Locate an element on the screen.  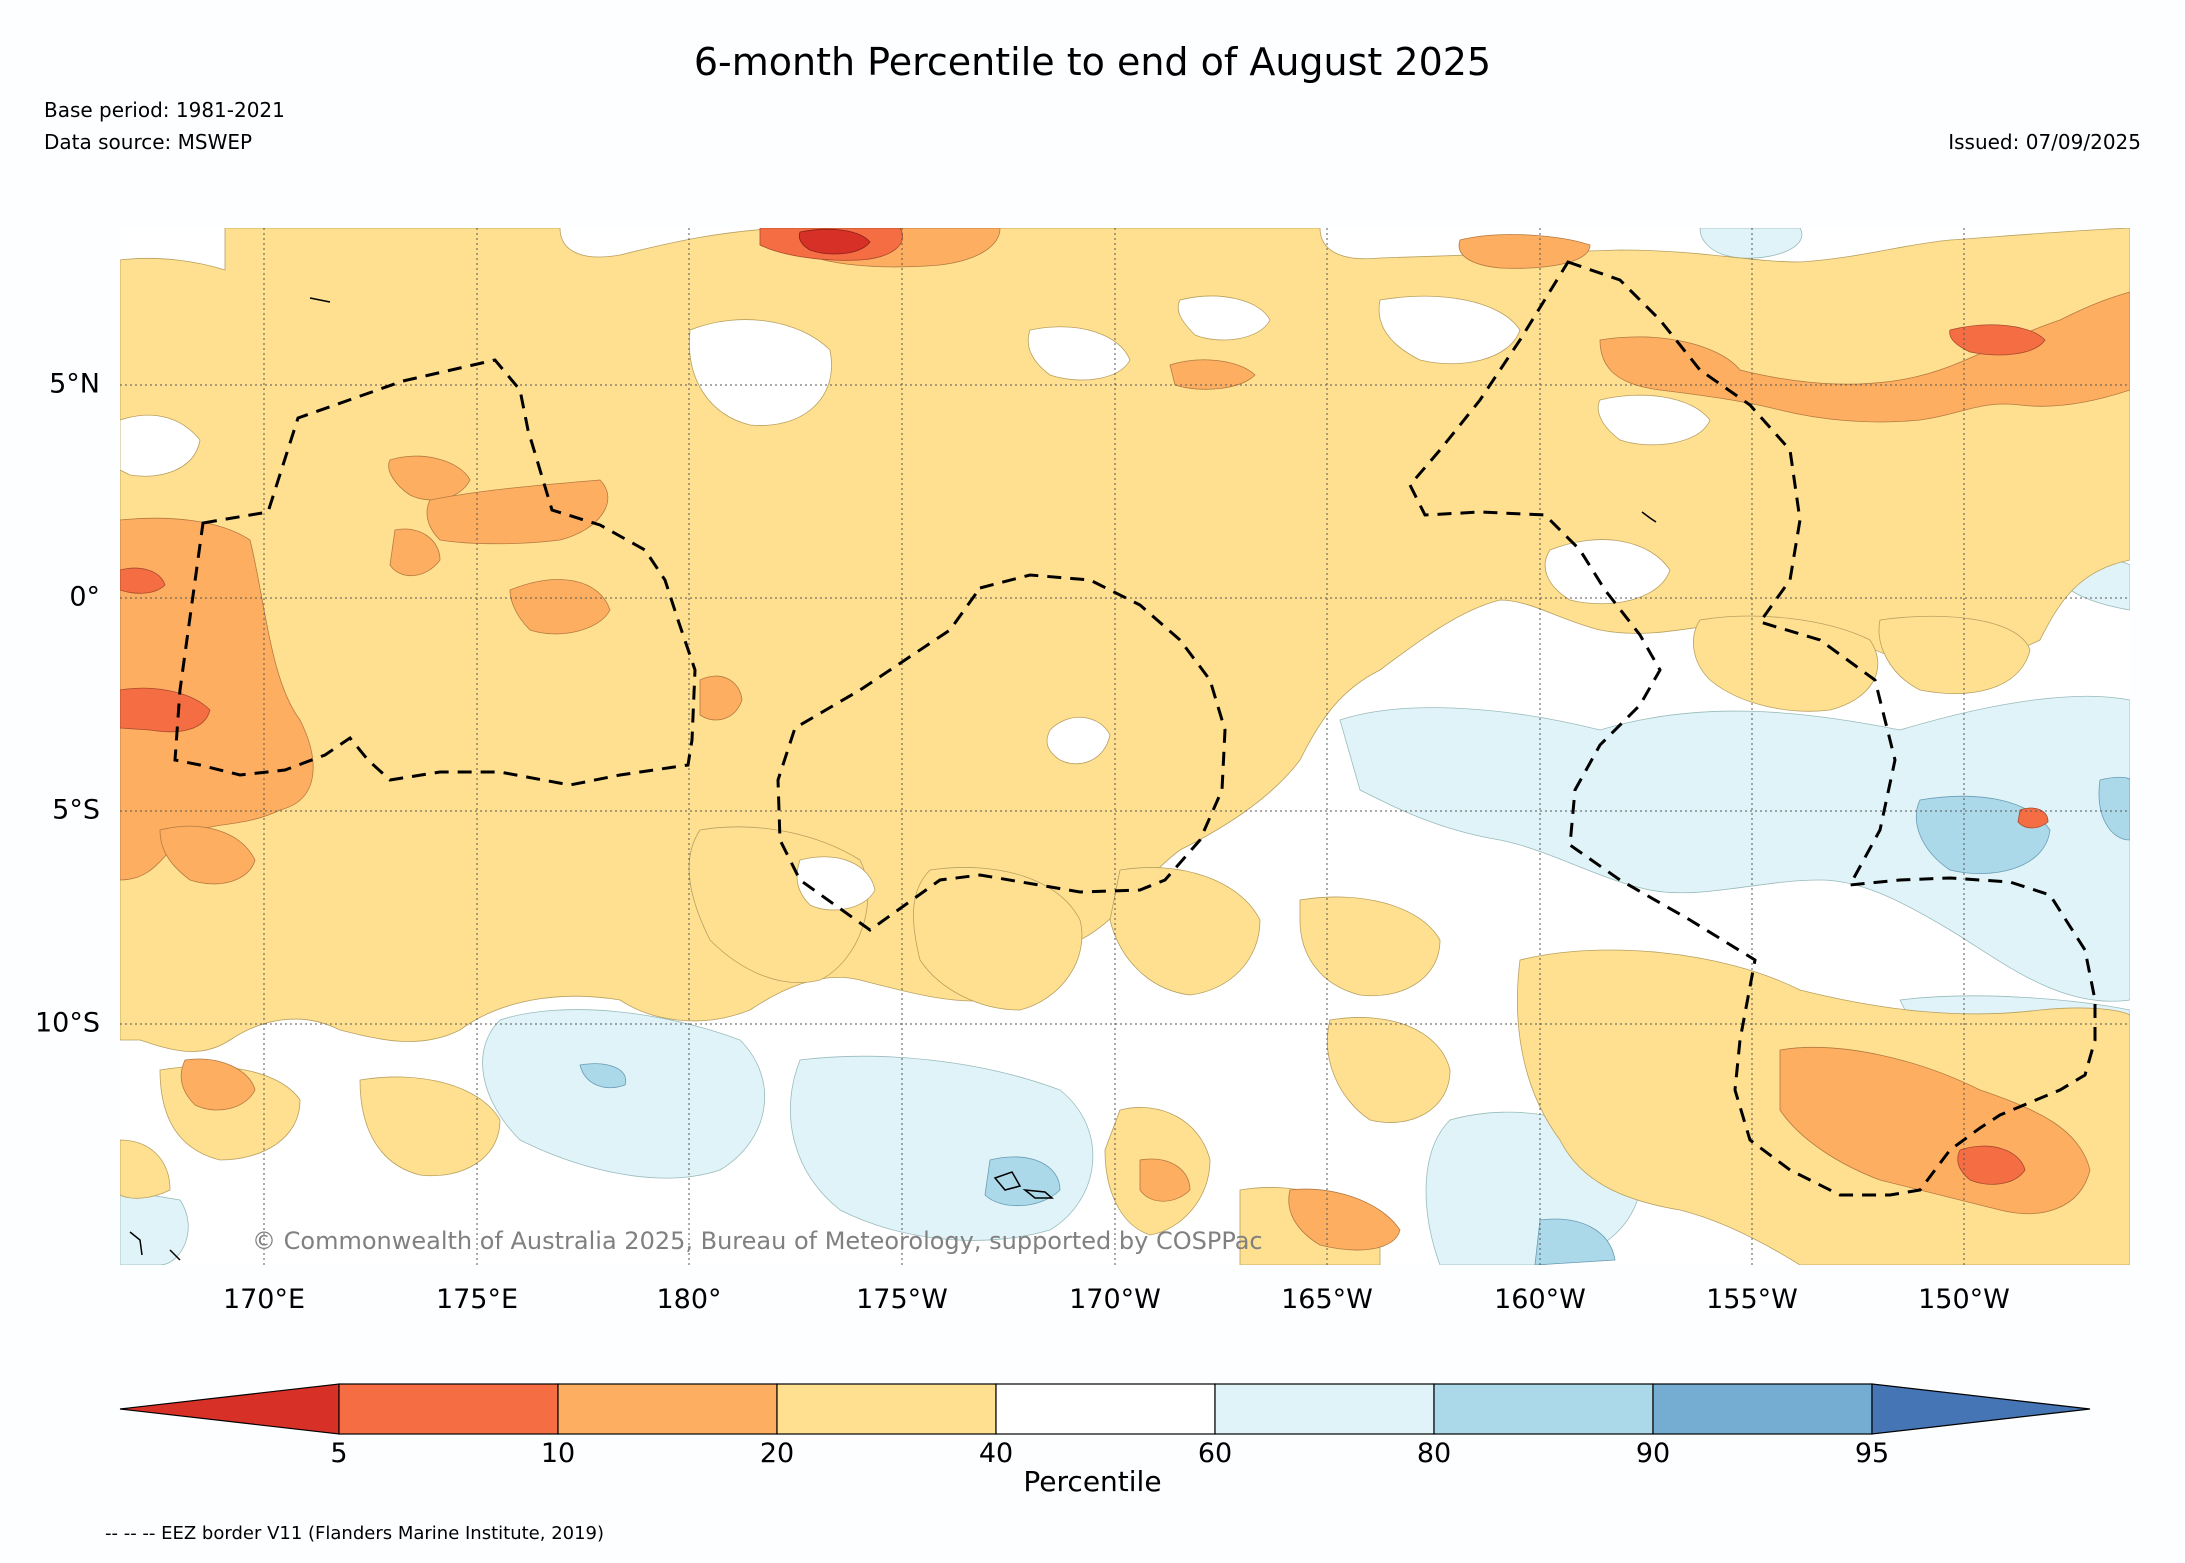
colorbar-tick-80: 80 is located at coordinates (1434, 1453).